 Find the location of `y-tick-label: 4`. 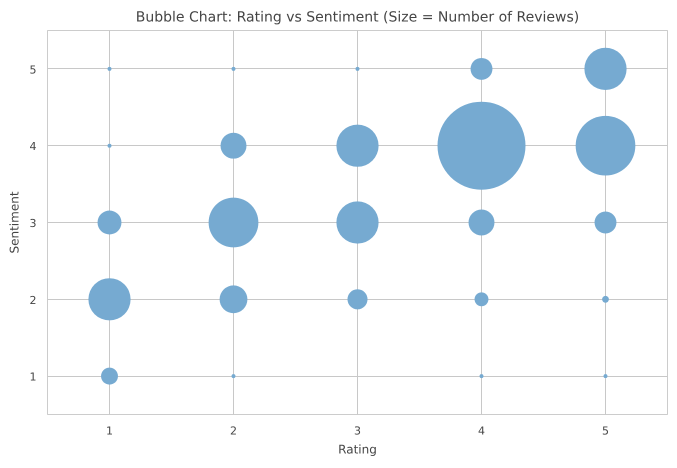

y-tick-label: 4 is located at coordinates (33, 147).